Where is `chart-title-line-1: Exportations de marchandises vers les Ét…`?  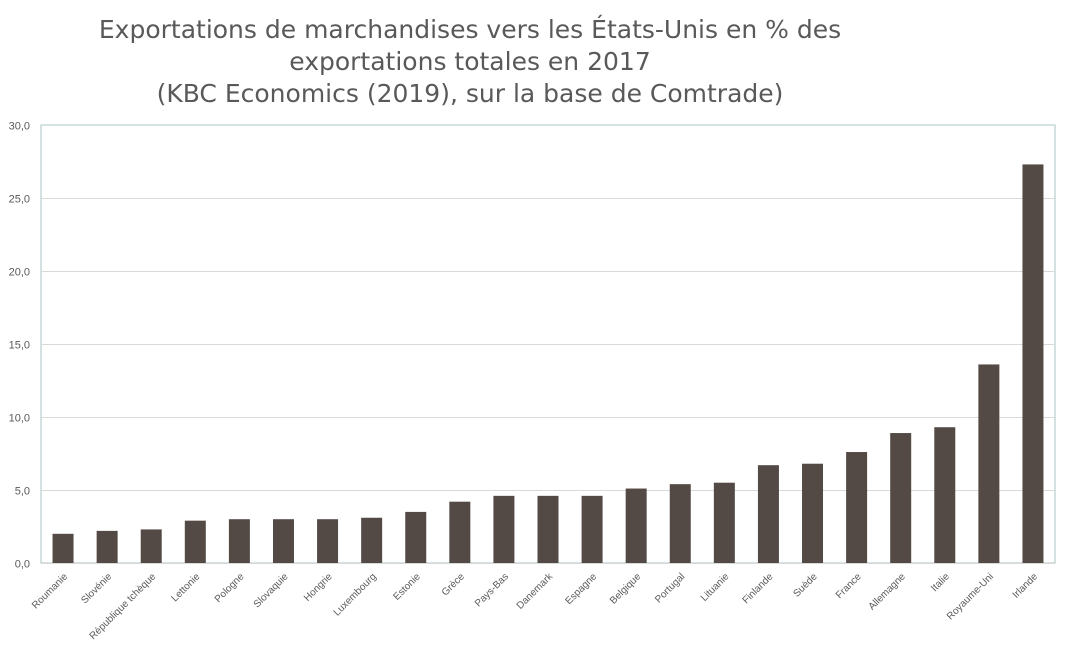
chart-title-line-1: Exportations de marchandises vers les Ét… is located at coordinates (470, 29).